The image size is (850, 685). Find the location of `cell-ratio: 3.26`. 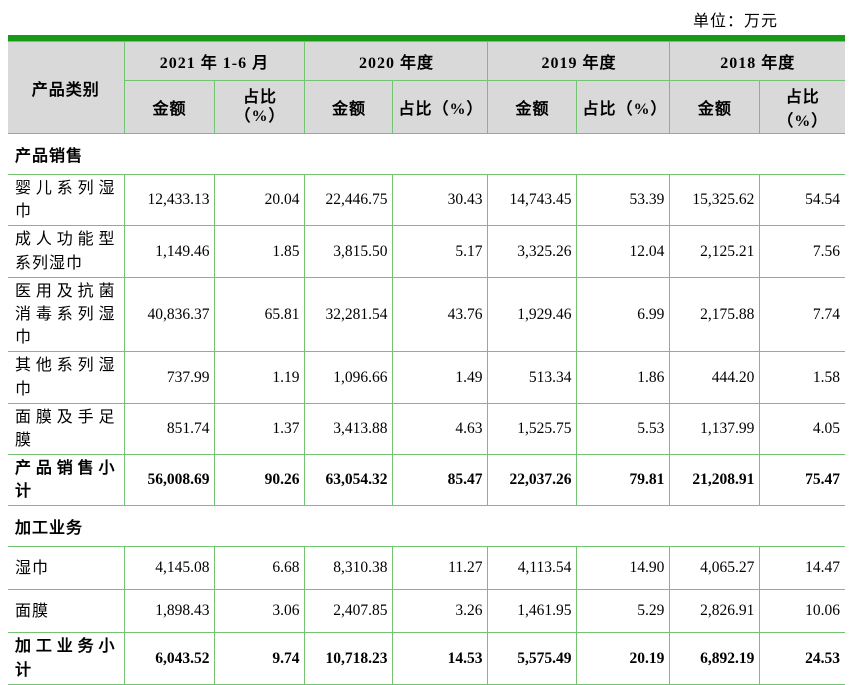

cell-ratio: 3.26 is located at coordinates (440, 611).